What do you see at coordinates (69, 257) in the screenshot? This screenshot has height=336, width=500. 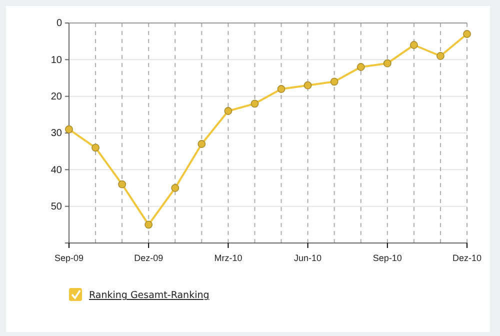 I see `x-tick-label: Sep-09` at bounding box center [69, 257].